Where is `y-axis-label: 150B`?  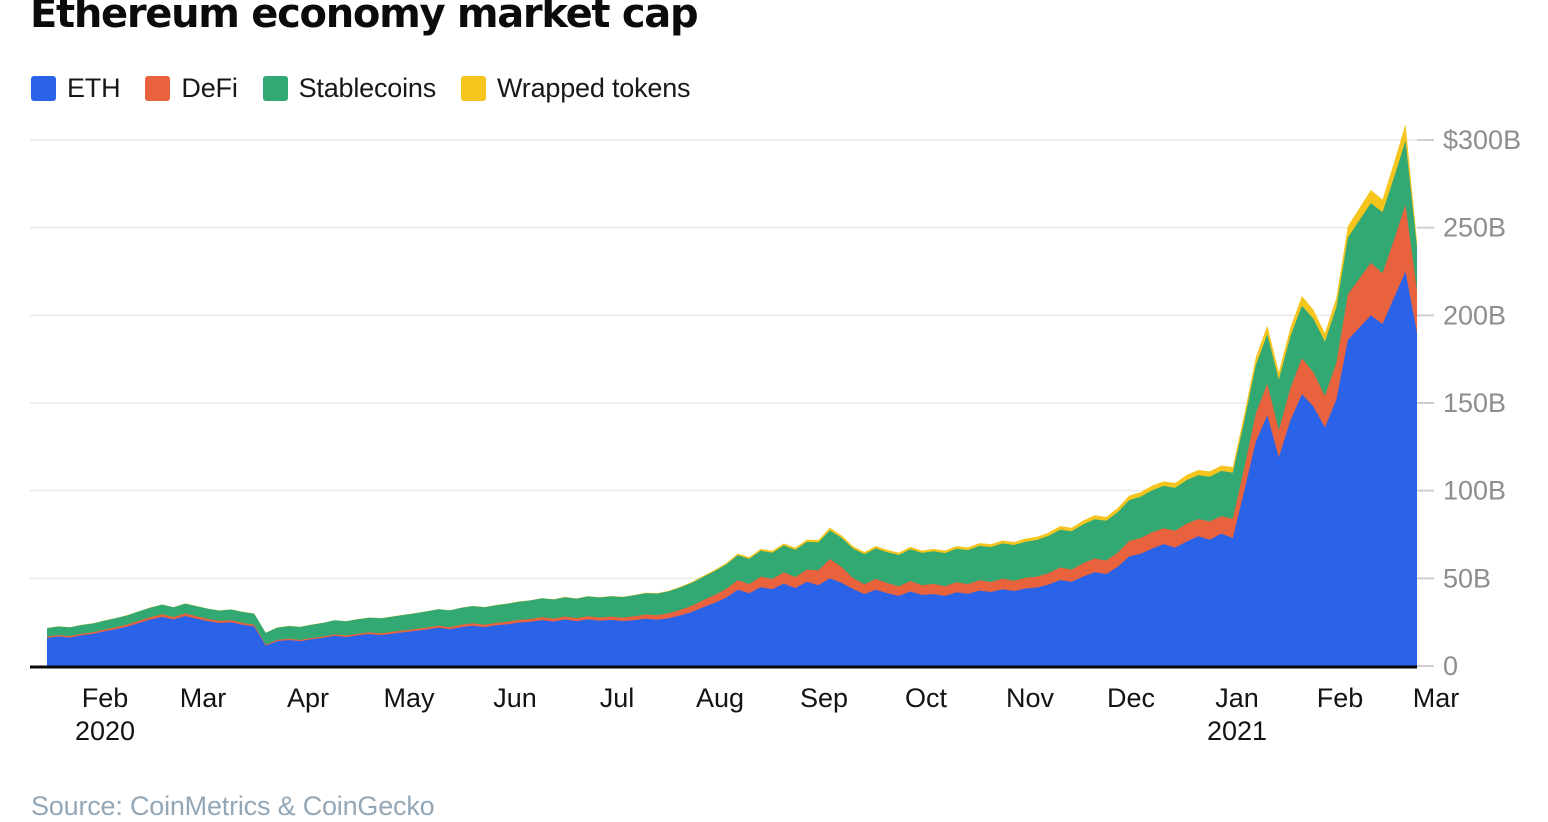 y-axis-label: 150B is located at coordinates (1474, 403).